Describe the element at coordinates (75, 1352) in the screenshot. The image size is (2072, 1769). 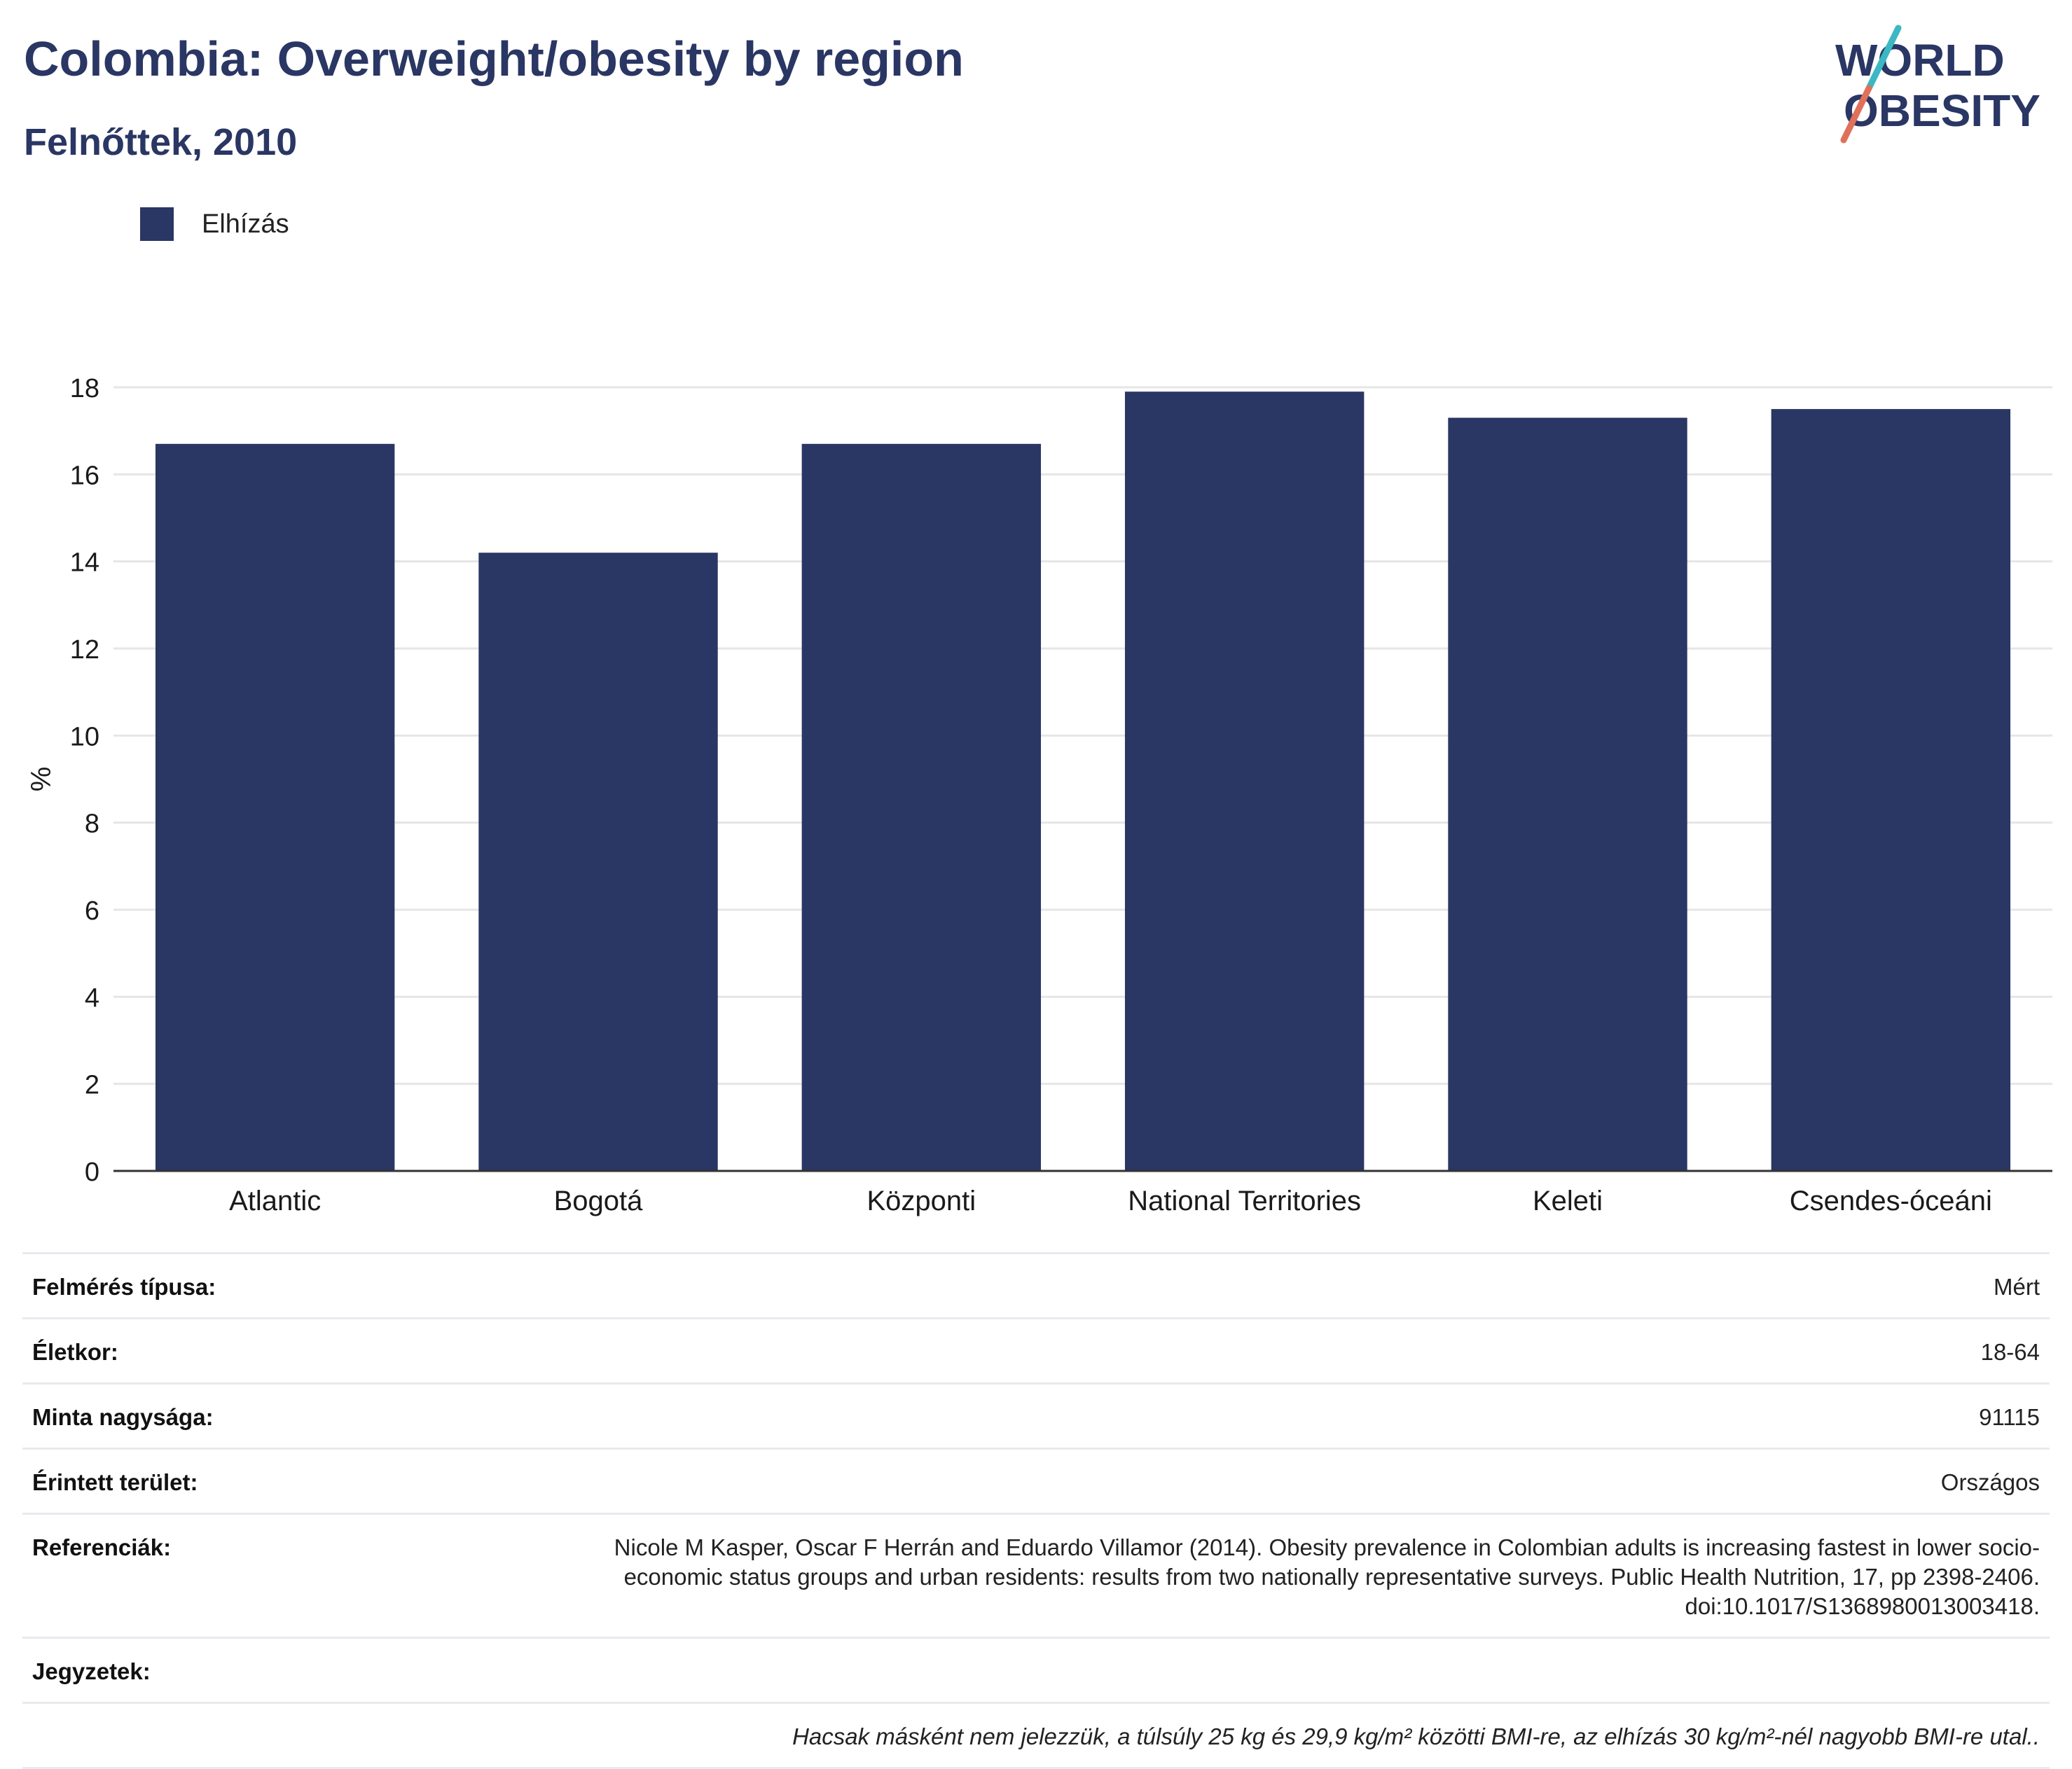
I see `age-label: Életkor:` at that location.